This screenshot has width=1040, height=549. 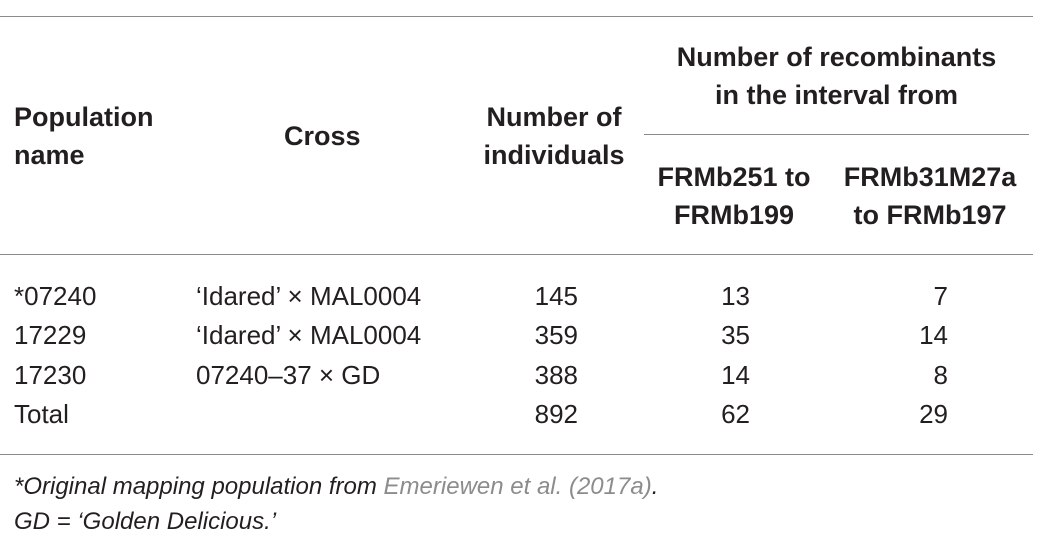 I want to click on cell-population: *07240, so click(x=55, y=296).